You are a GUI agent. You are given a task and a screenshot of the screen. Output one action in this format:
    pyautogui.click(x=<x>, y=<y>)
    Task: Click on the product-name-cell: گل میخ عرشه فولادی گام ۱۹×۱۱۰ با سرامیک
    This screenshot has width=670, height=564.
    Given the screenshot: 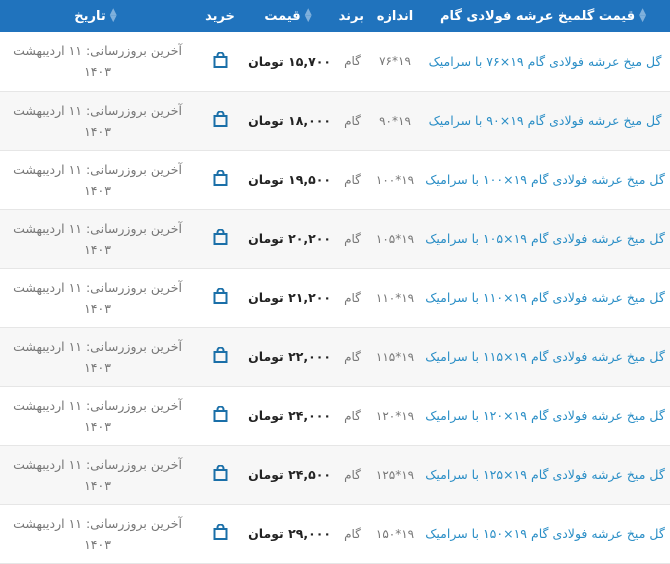 What is the action you would take?
    pyautogui.click(x=545, y=297)
    